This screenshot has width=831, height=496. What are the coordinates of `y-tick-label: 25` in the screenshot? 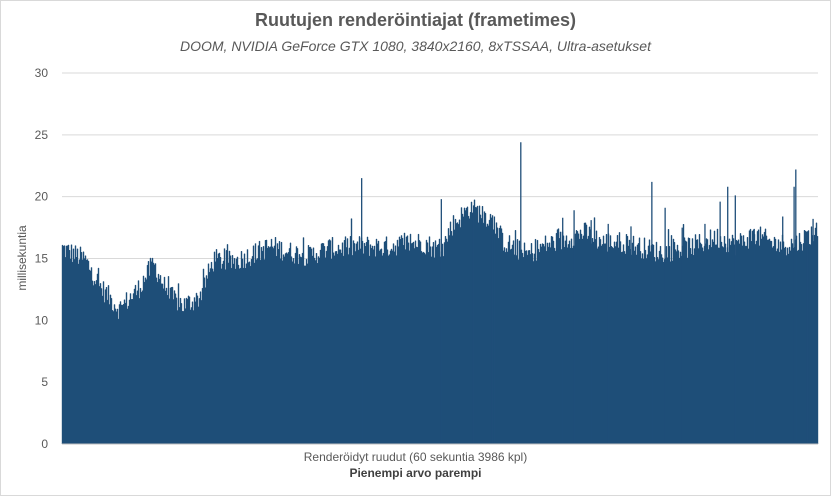 It's located at (42, 135).